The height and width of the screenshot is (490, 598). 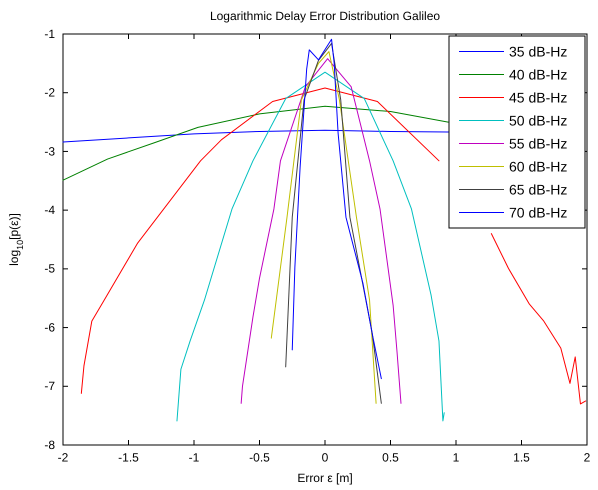 What do you see at coordinates (538, 166) in the screenshot?
I see `legend-label: 60 dB-Hz` at bounding box center [538, 166].